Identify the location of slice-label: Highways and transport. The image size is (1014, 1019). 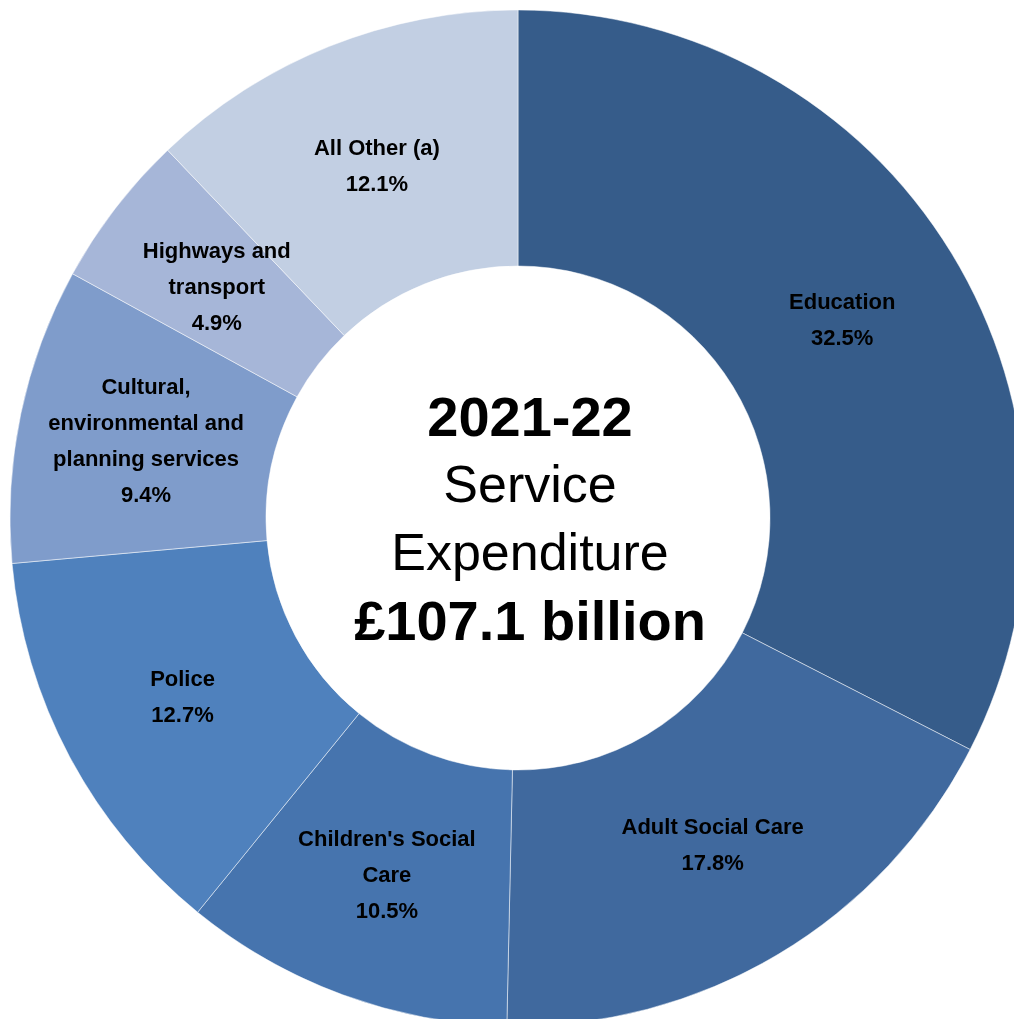
(216, 269).